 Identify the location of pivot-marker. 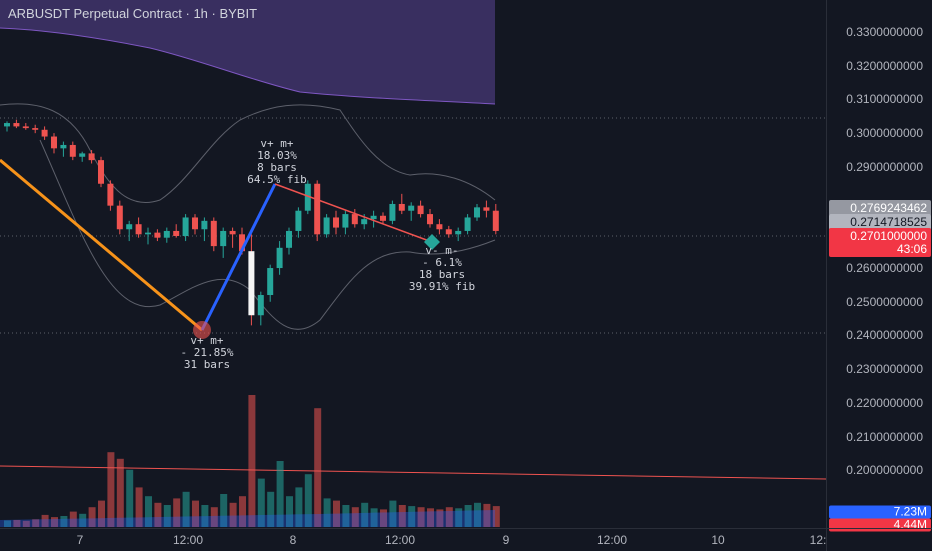
(432, 242).